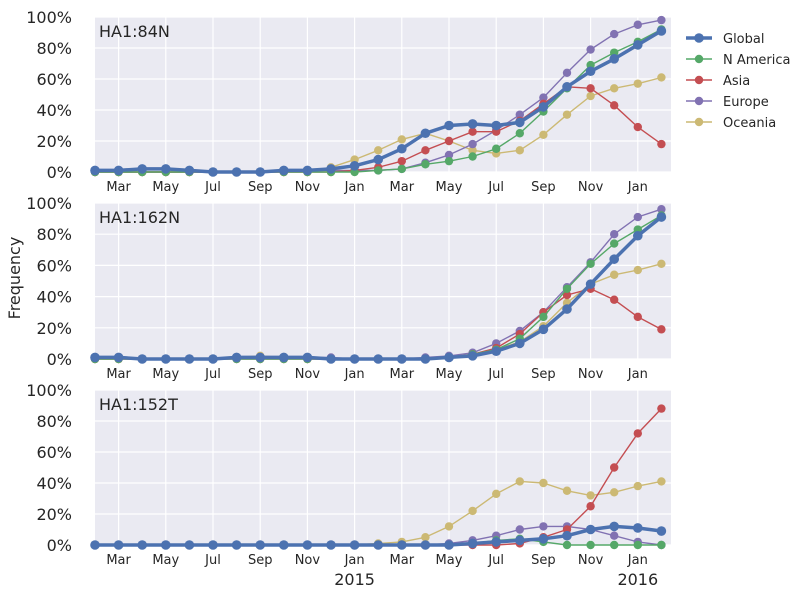 The height and width of the screenshot is (604, 800). I want to click on legend-asia-marker, so click(699, 80).